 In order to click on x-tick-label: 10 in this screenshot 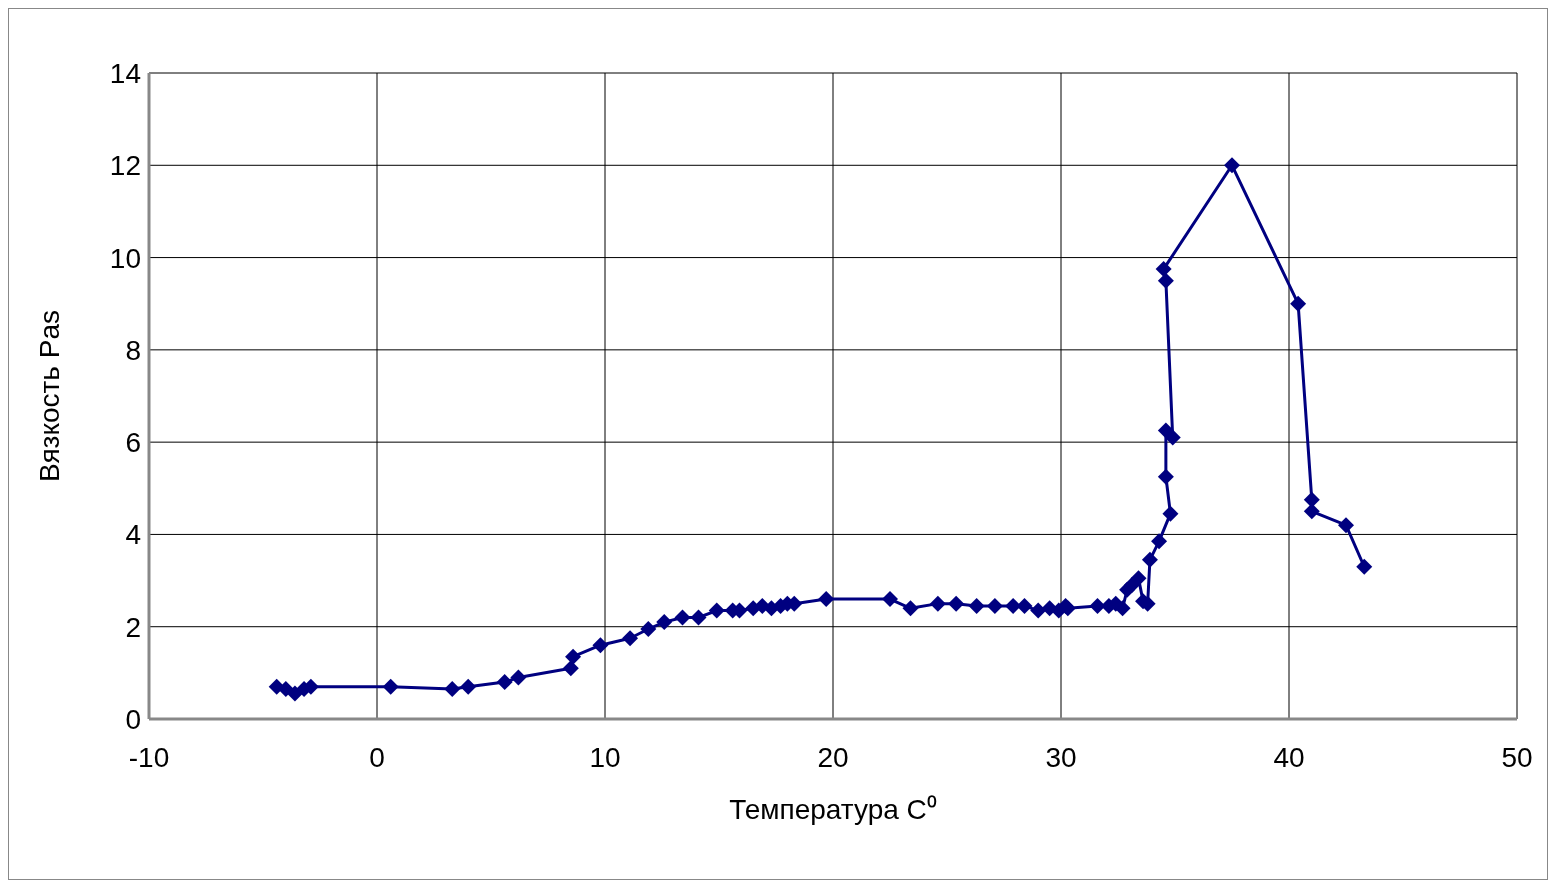, I will do `click(605, 757)`.